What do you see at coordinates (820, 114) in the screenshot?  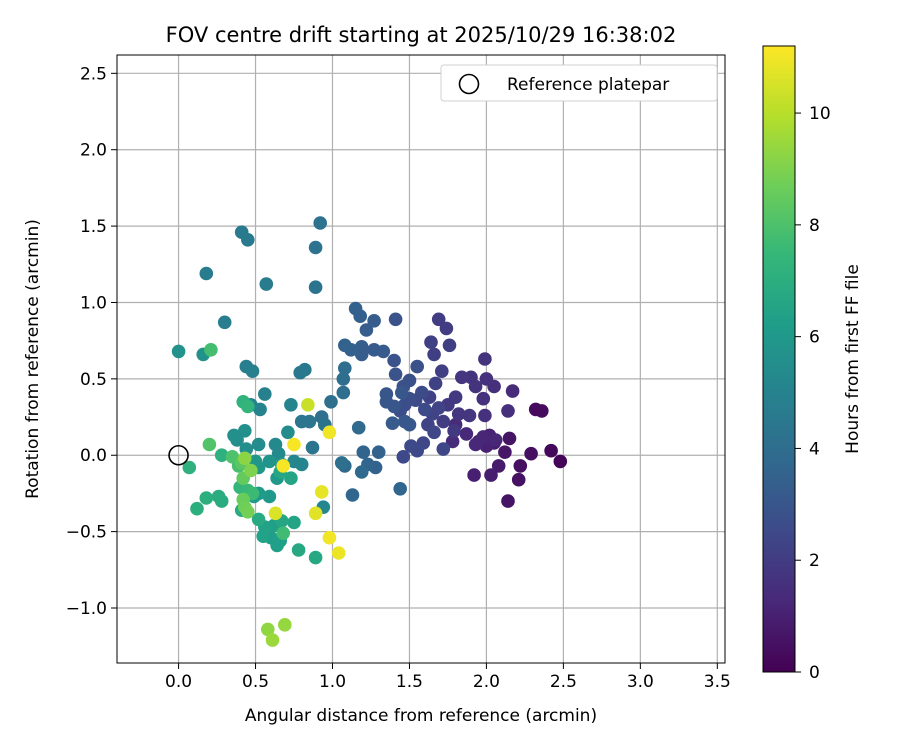 I see `colorbar-tick-label: 10` at bounding box center [820, 114].